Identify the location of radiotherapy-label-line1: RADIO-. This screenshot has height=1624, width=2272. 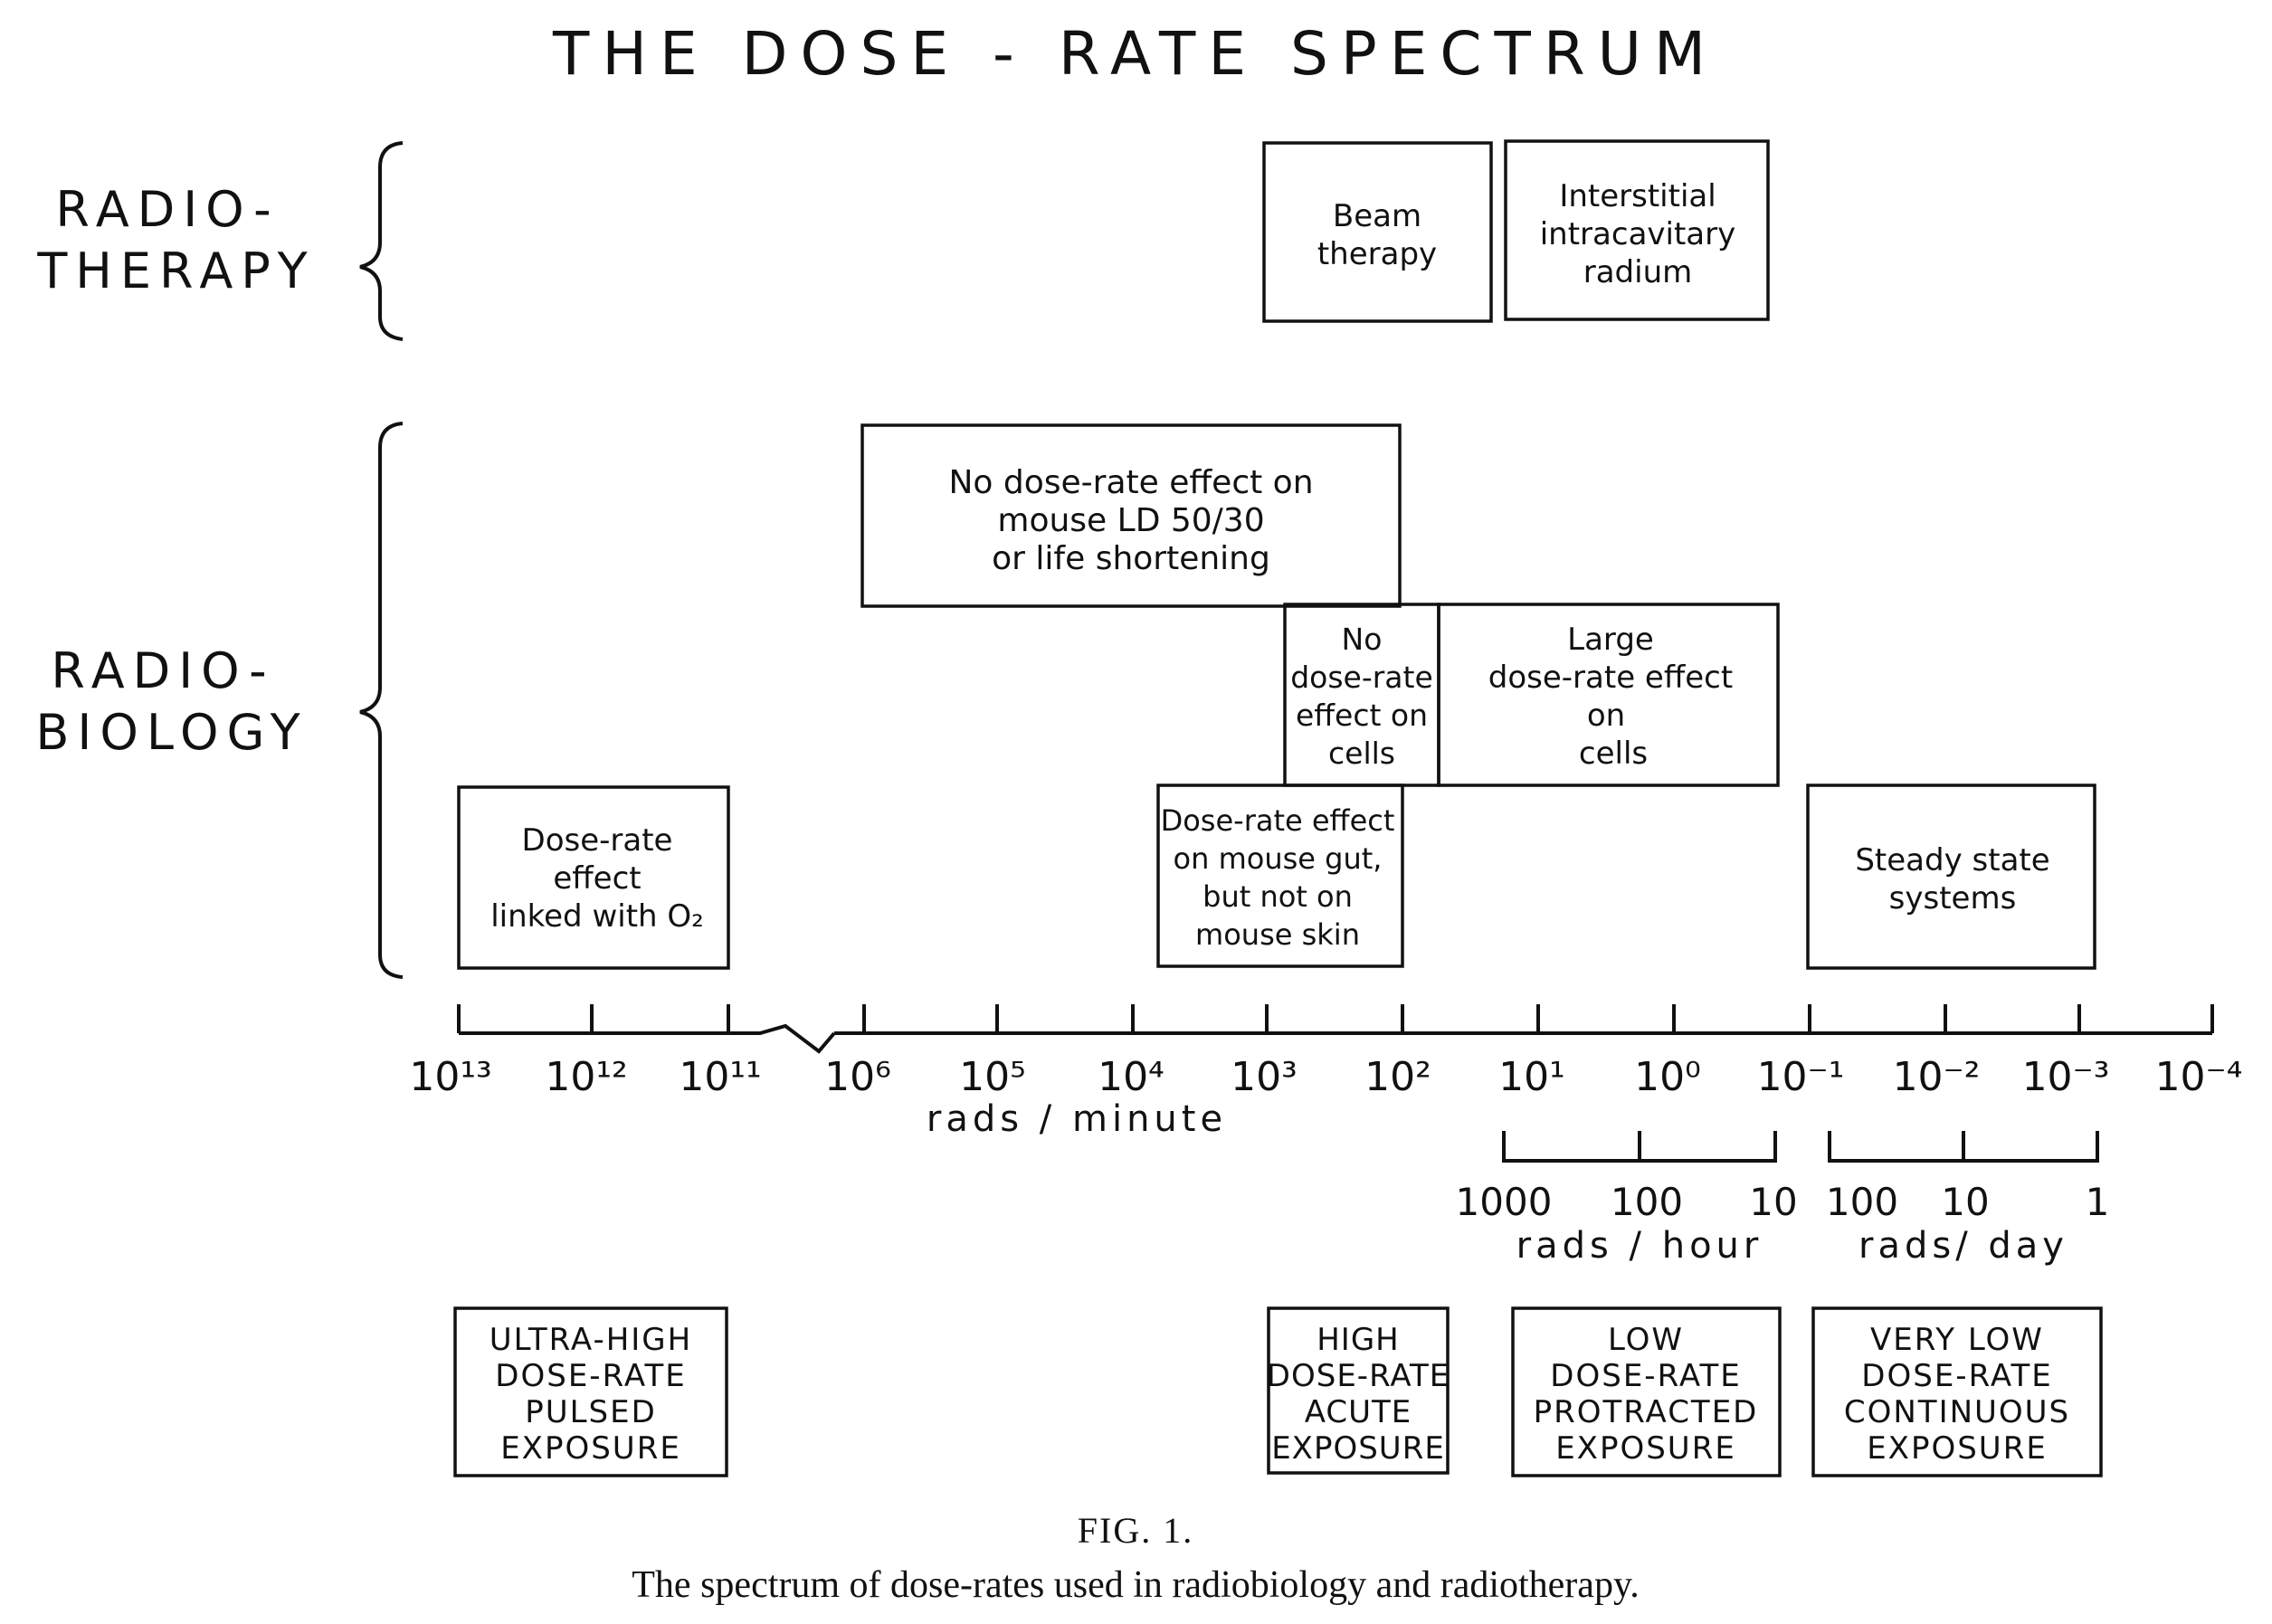
(167, 209).